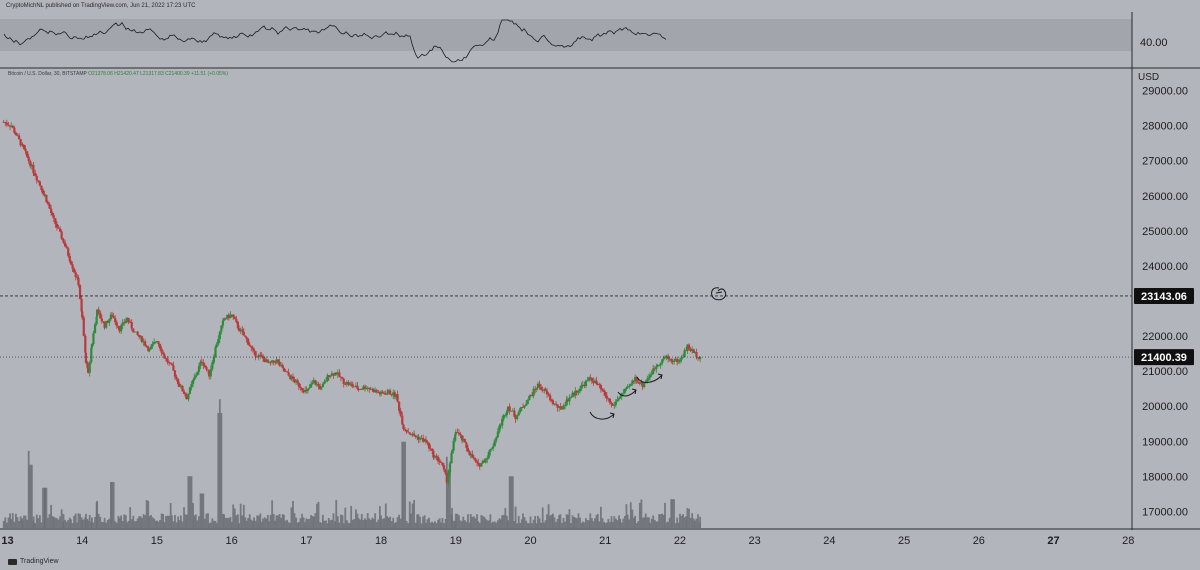 Image resolution: width=1200 pixels, height=570 pixels. I want to click on y-tick-label: 18000.00, so click(1165, 477).